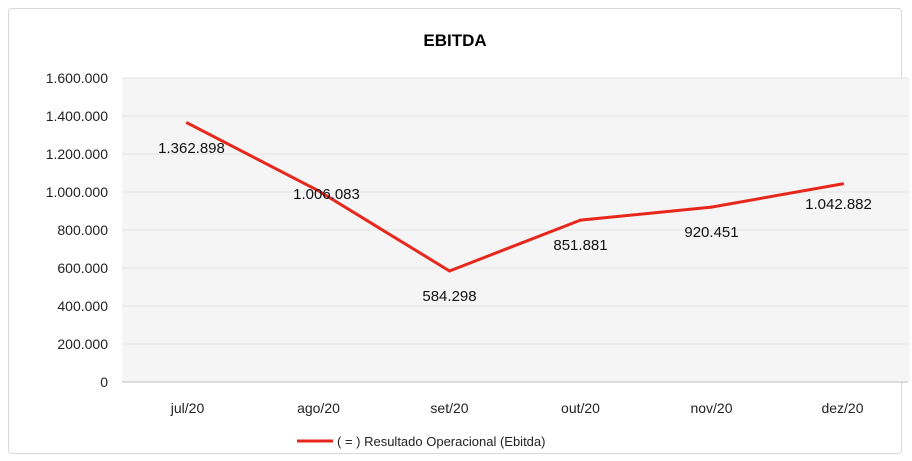  Describe the element at coordinates (77, 116) in the screenshot. I see `y-tick-label: 1.400.000` at that location.